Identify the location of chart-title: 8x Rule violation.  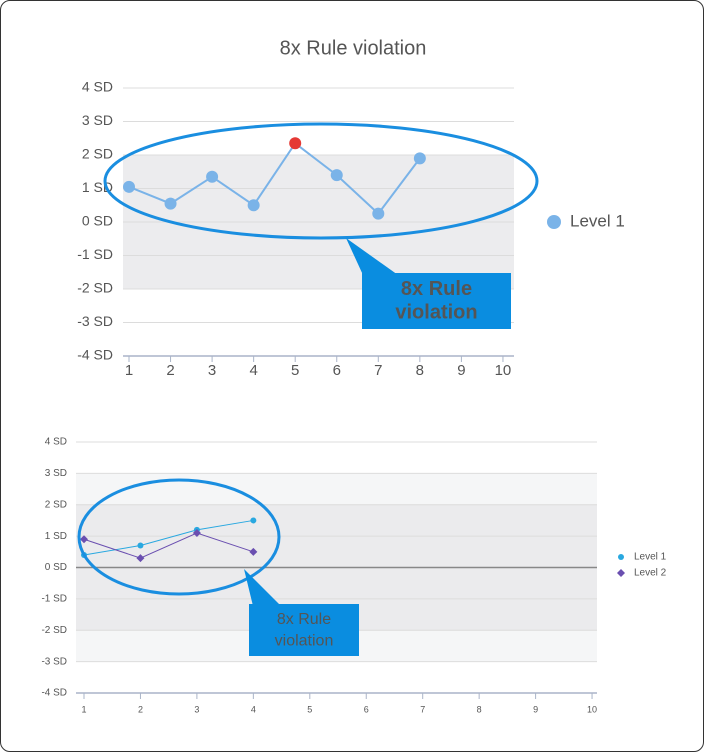
(353, 48).